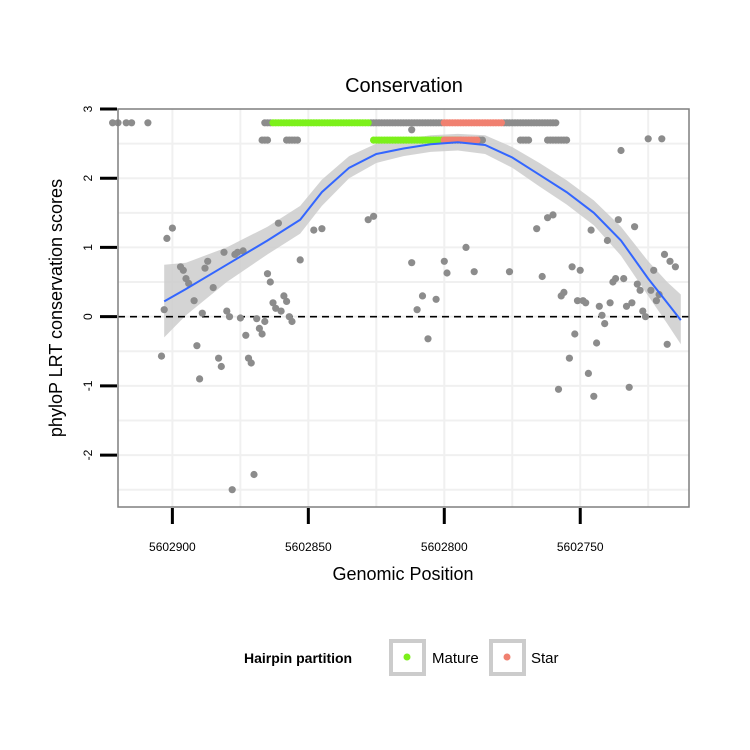  Describe the element at coordinates (477, 140) in the screenshot. I see `data-point-star` at that location.